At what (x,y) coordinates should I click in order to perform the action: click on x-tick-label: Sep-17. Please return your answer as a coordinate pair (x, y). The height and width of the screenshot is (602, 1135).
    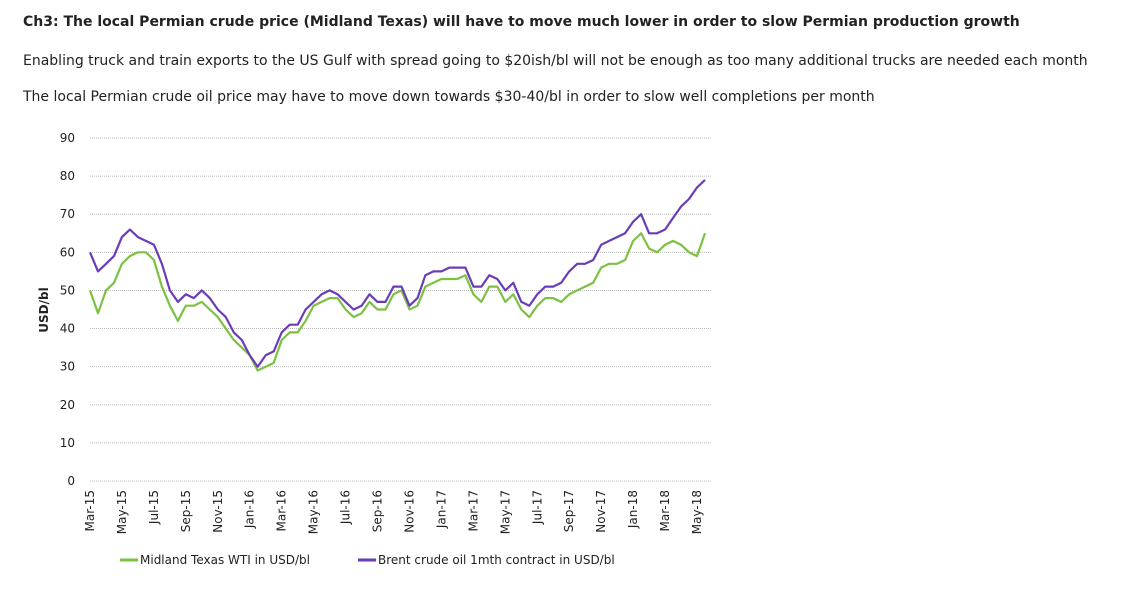
    Looking at the image, I should click on (569, 511).